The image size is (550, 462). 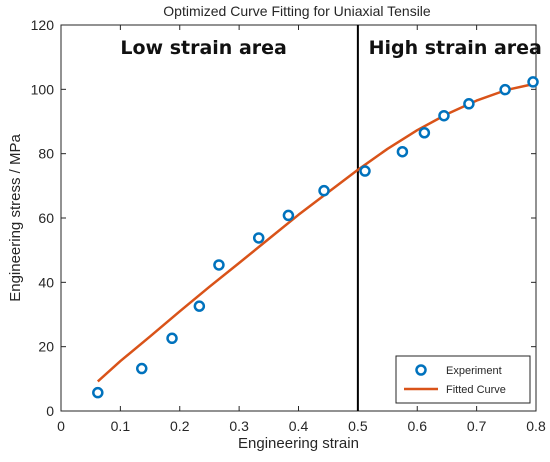 What do you see at coordinates (536, 426) in the screenshot?
I see `x-tick-label: 0.8` at bounding box center [536, 426].